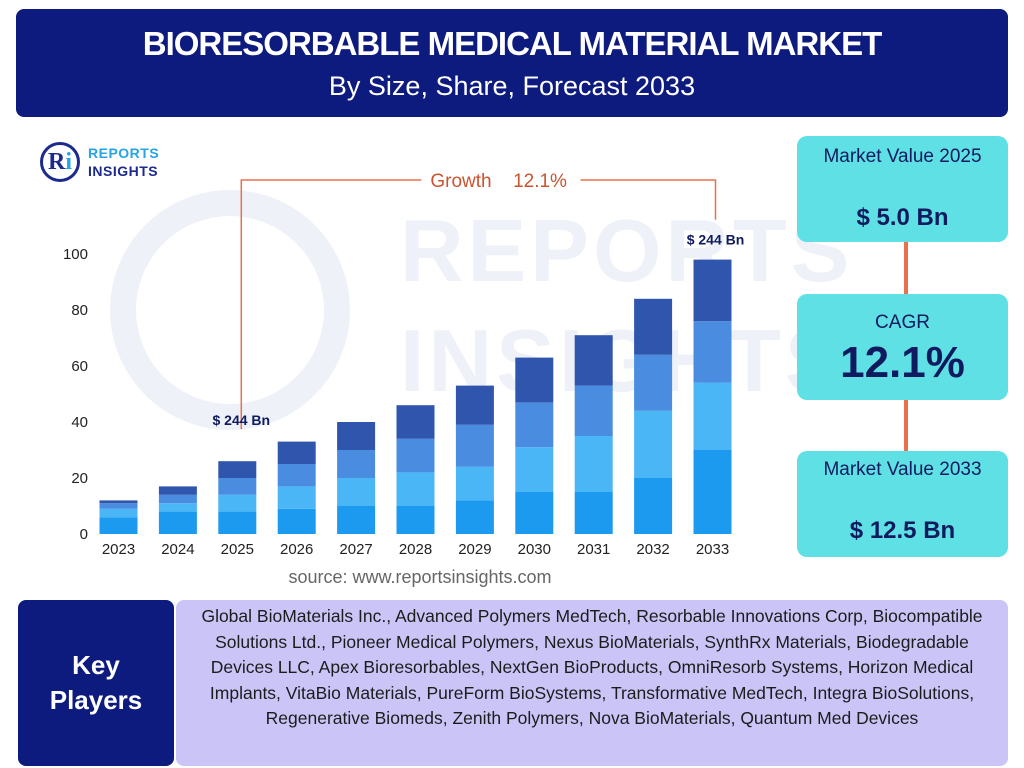  Describe the element at coordinates (902, 217) in the screenshot. I see `market-value-2025-value: $ 5.0 Bn` at that location.